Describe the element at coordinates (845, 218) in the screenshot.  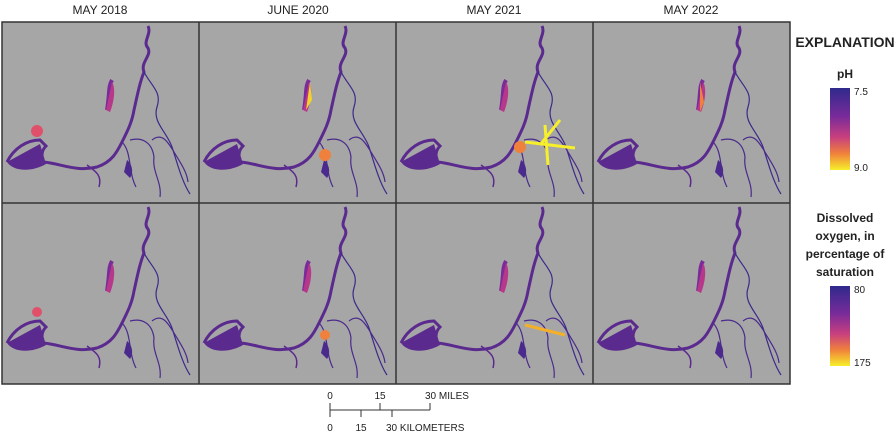
I see `legend-title: Dissolved` at that location.